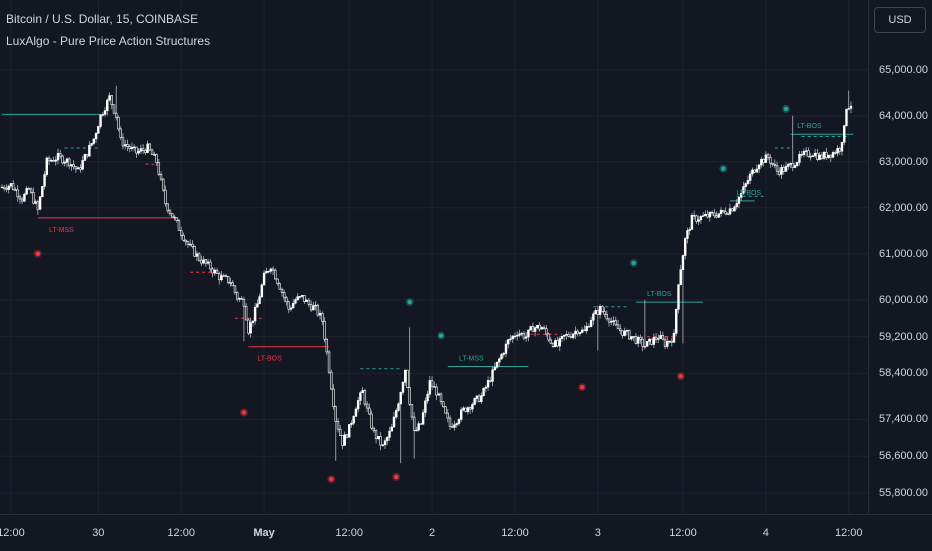  I want to click on bearish-swing-marker, so click(396, 476).